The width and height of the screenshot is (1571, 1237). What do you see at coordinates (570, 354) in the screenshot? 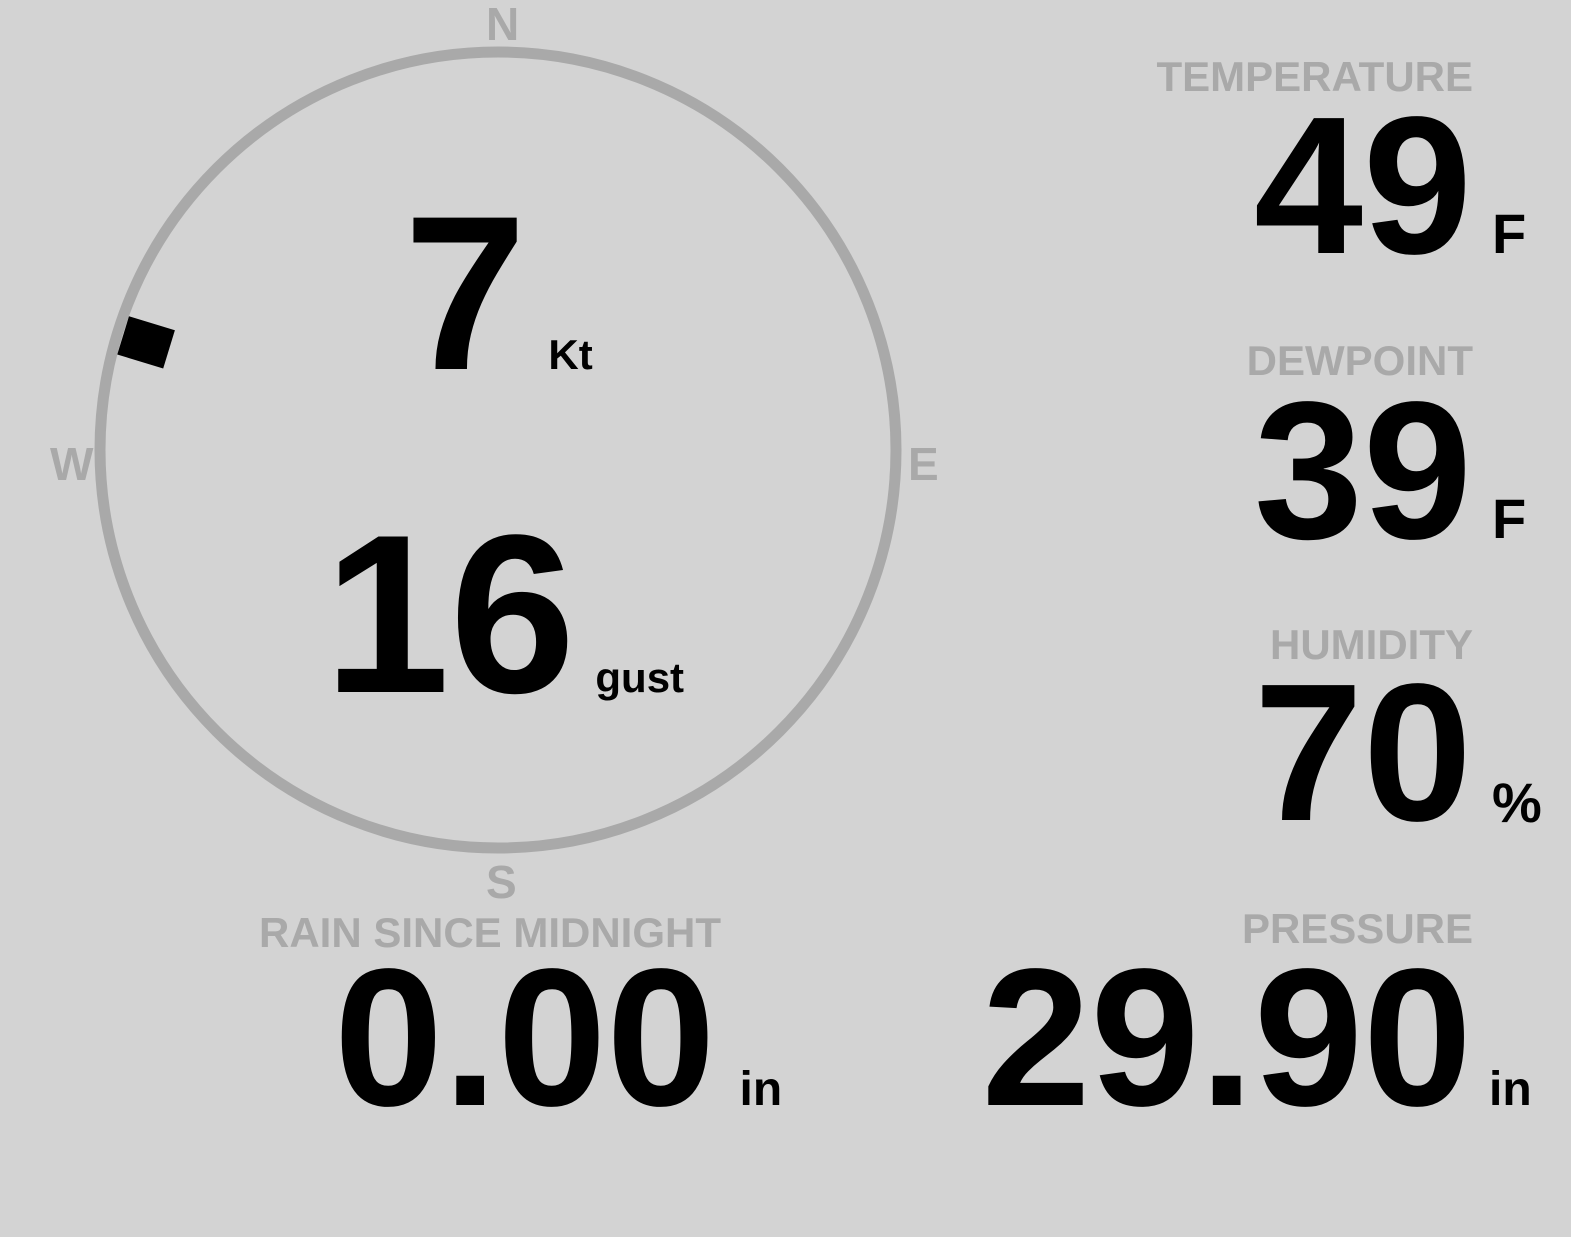
I see `wind-speed-unit: Kt` at bounding box center [570, 354].